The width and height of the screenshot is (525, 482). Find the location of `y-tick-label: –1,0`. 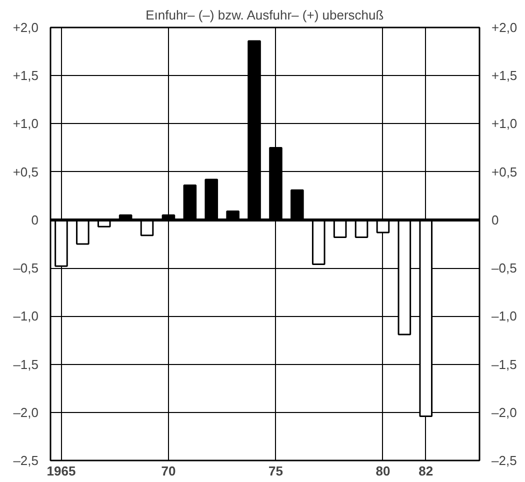

y-tick-label: –1,0 is located at coordinates (26, 316).